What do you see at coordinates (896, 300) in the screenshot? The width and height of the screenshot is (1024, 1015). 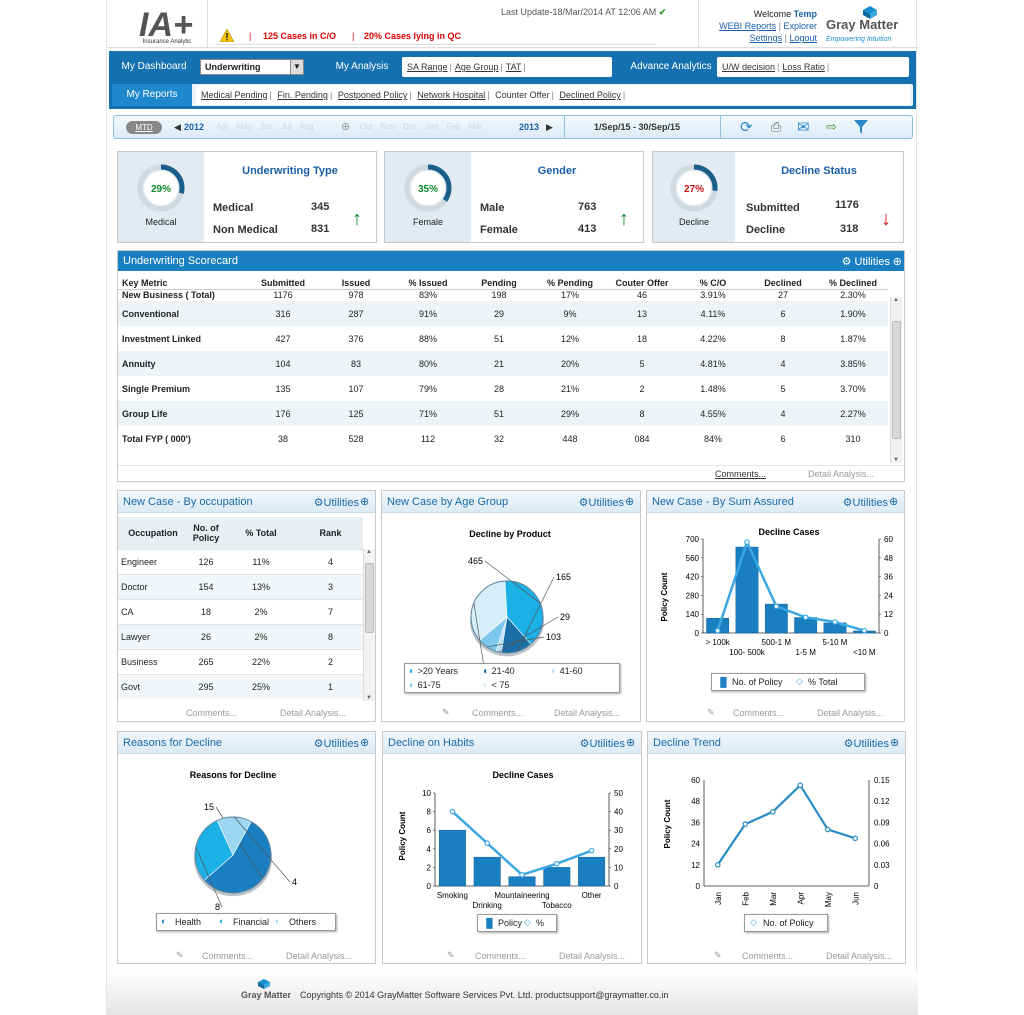 I see `scroll-up-icon: ▲` at bounding box center [896, 300].